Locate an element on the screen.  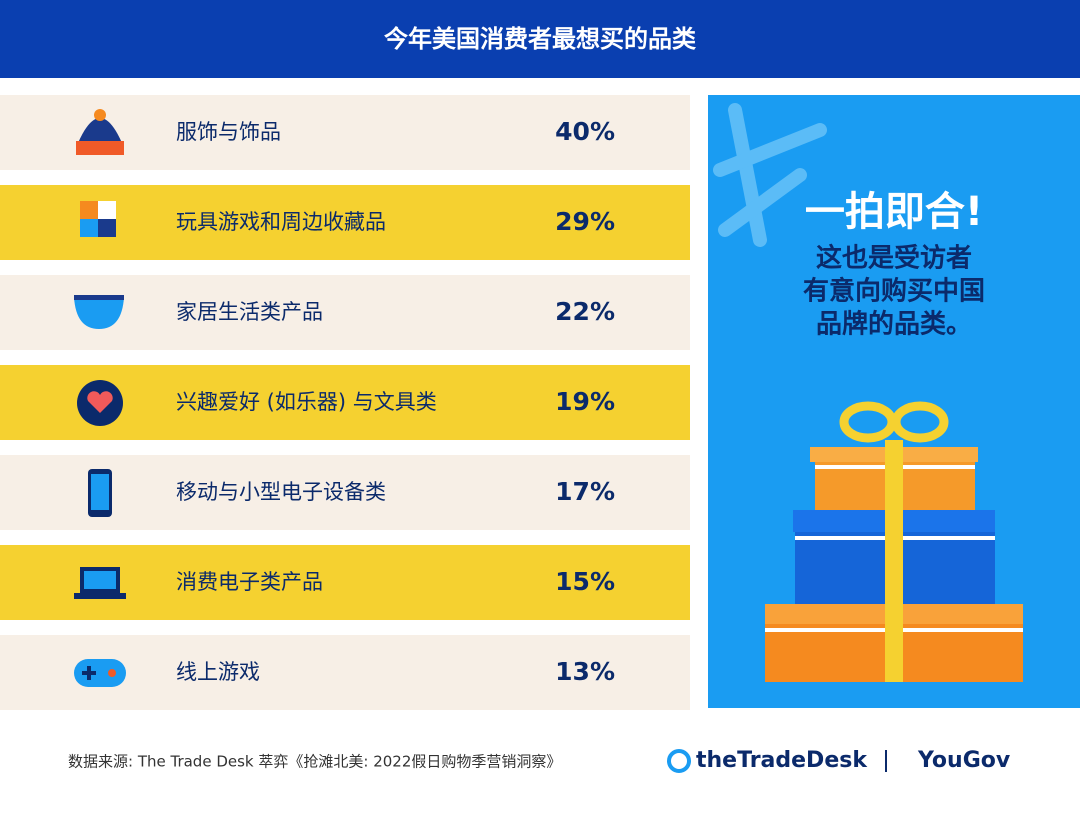
row-label: 消费电子类产品 is located at coordinates (249, 582).